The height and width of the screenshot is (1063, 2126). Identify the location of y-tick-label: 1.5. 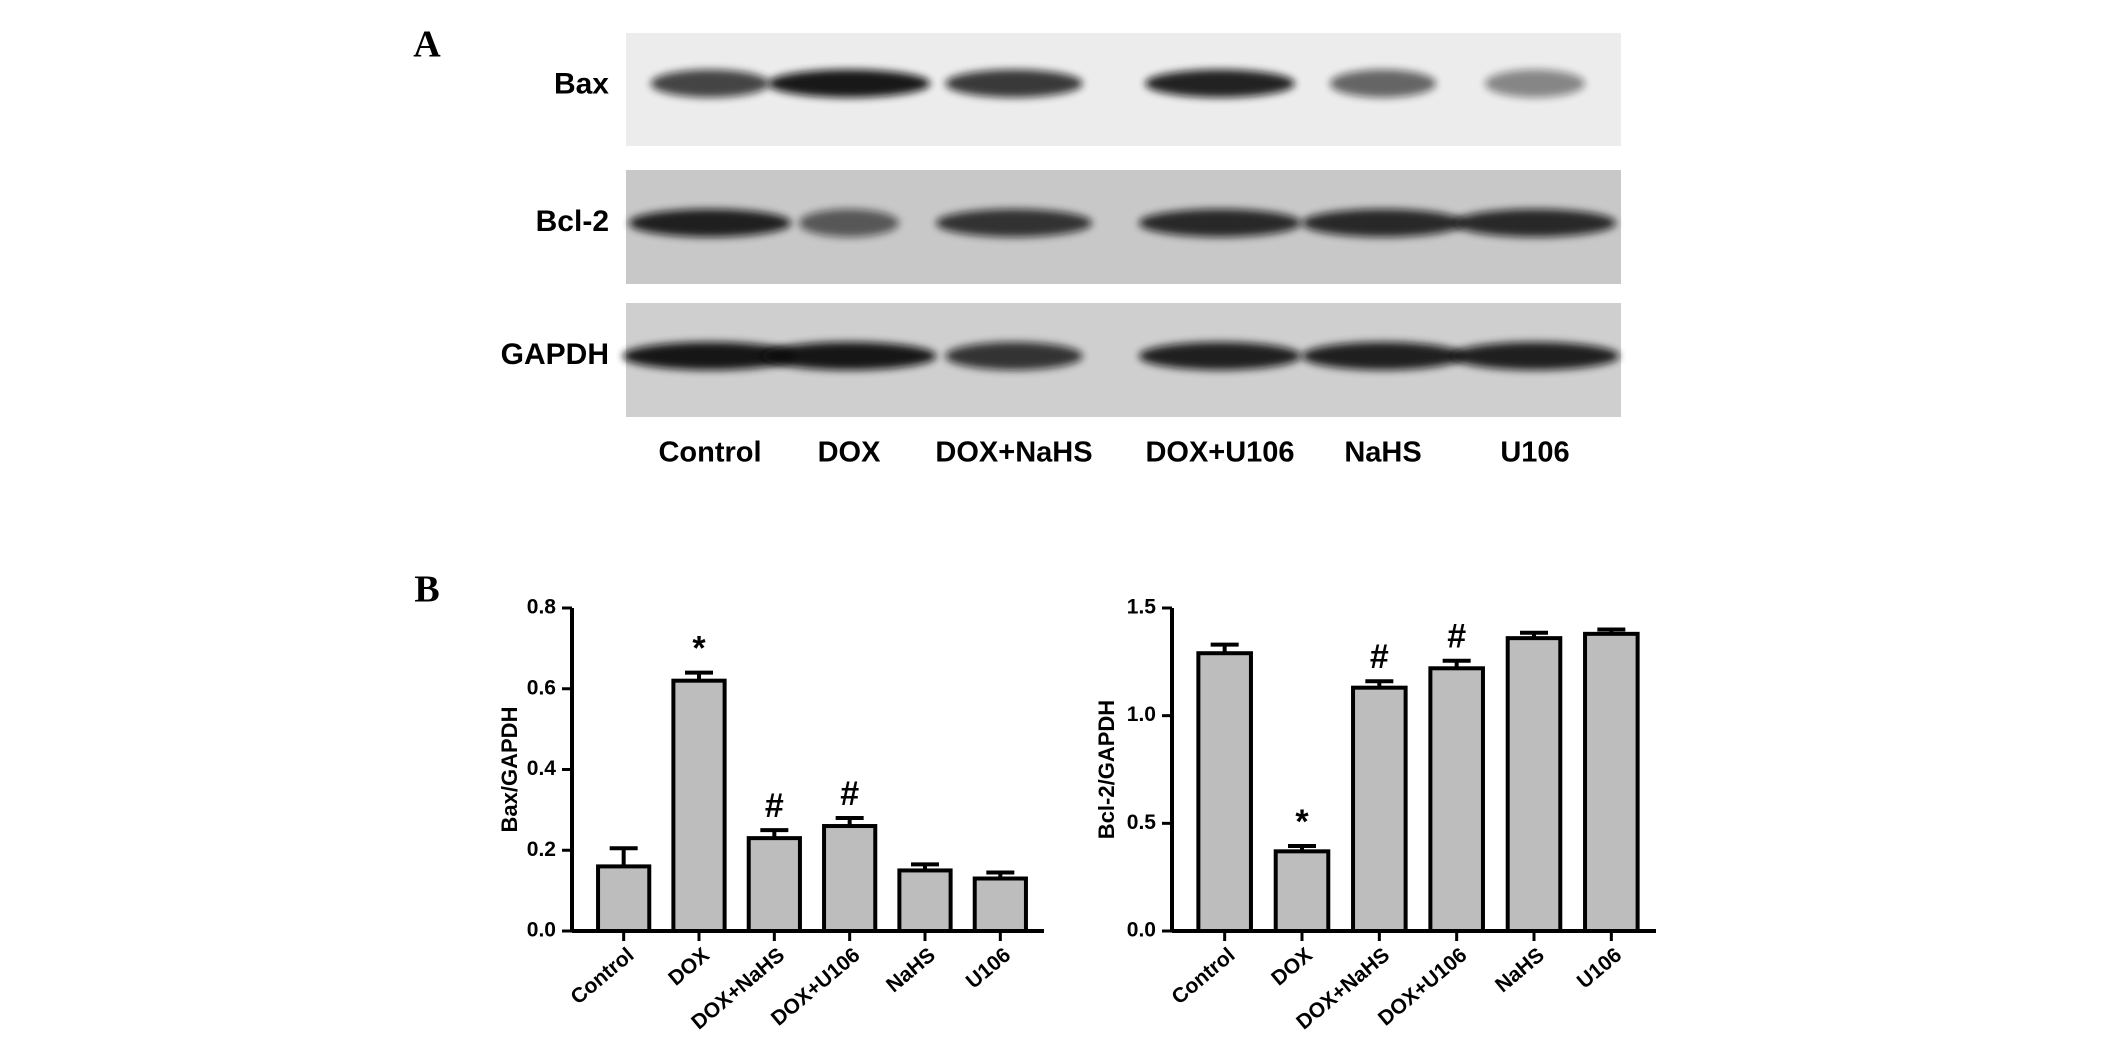
(1142, 607).